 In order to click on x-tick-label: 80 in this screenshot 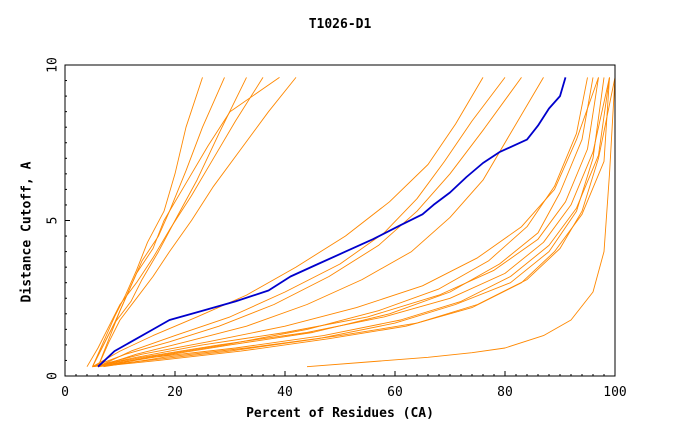, I will do `click(505, 392)`.